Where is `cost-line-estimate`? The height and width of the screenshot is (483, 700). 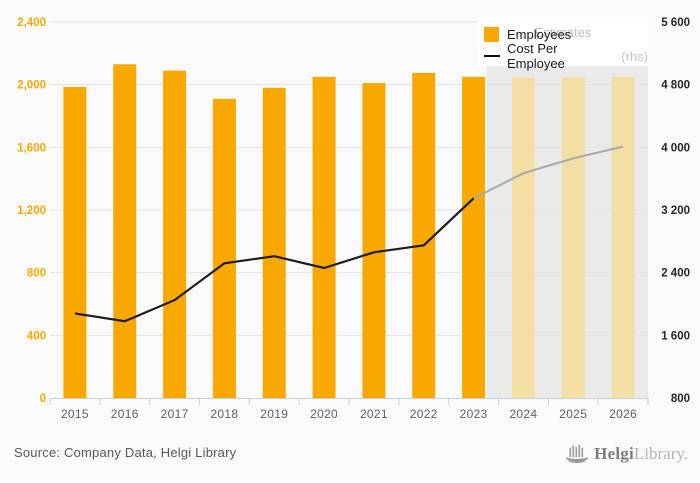 cost-line-estimate is located at coordinates (548, 172).